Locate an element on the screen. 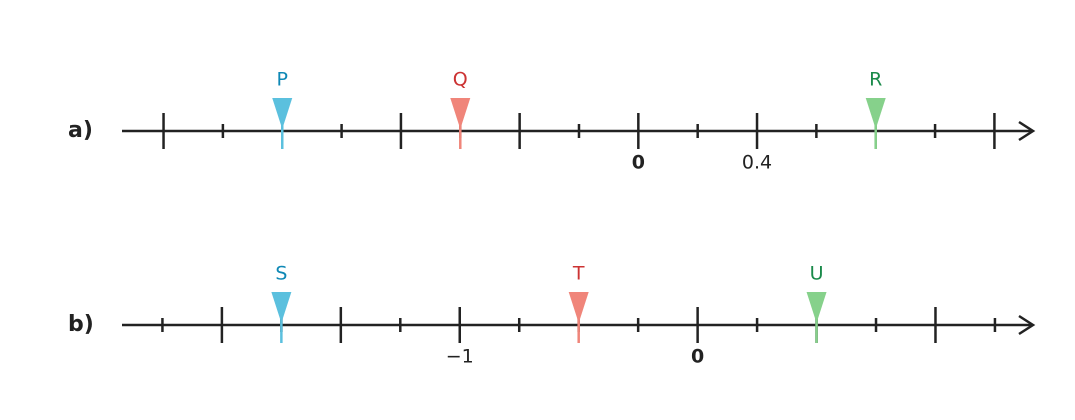 Image resolution: width=1075 pixels, height=420 pixels. marker-label: T is located at coordinates (578, 274).